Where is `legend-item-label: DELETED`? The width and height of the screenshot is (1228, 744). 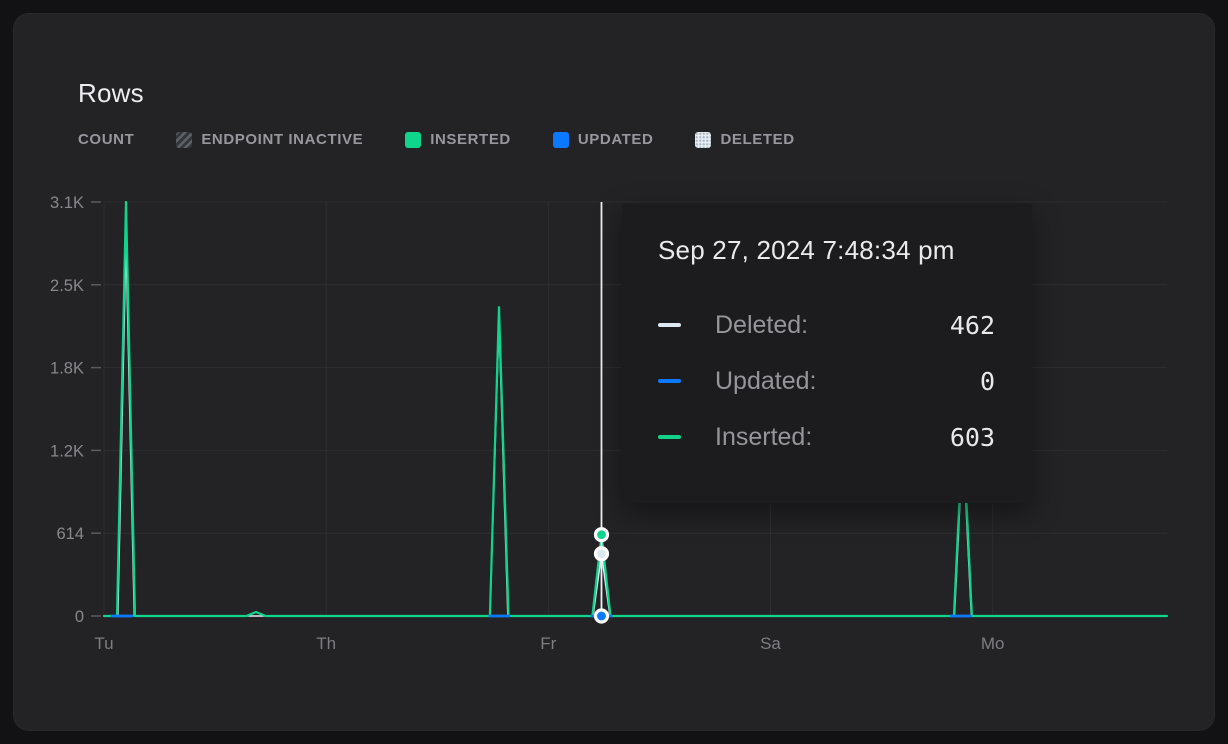 legend-item-label: DELETED is located at coordinates (757, 139).